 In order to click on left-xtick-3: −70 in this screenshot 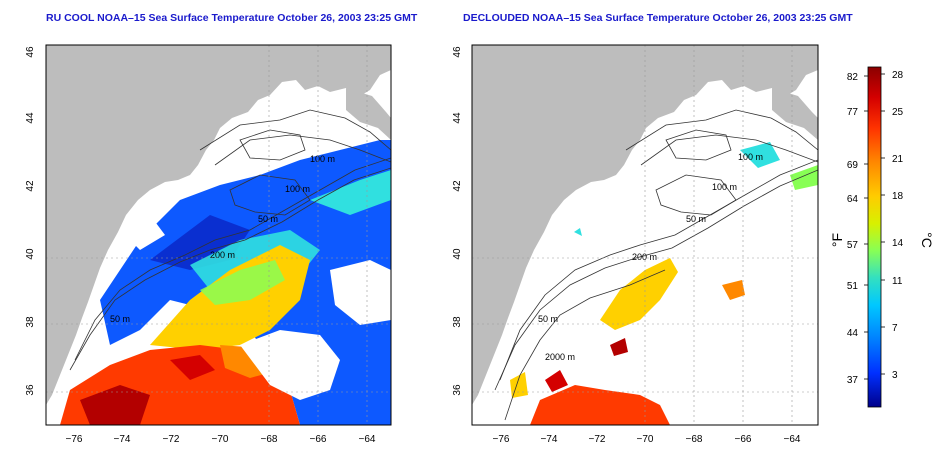, I will do `click(220, 439)`.